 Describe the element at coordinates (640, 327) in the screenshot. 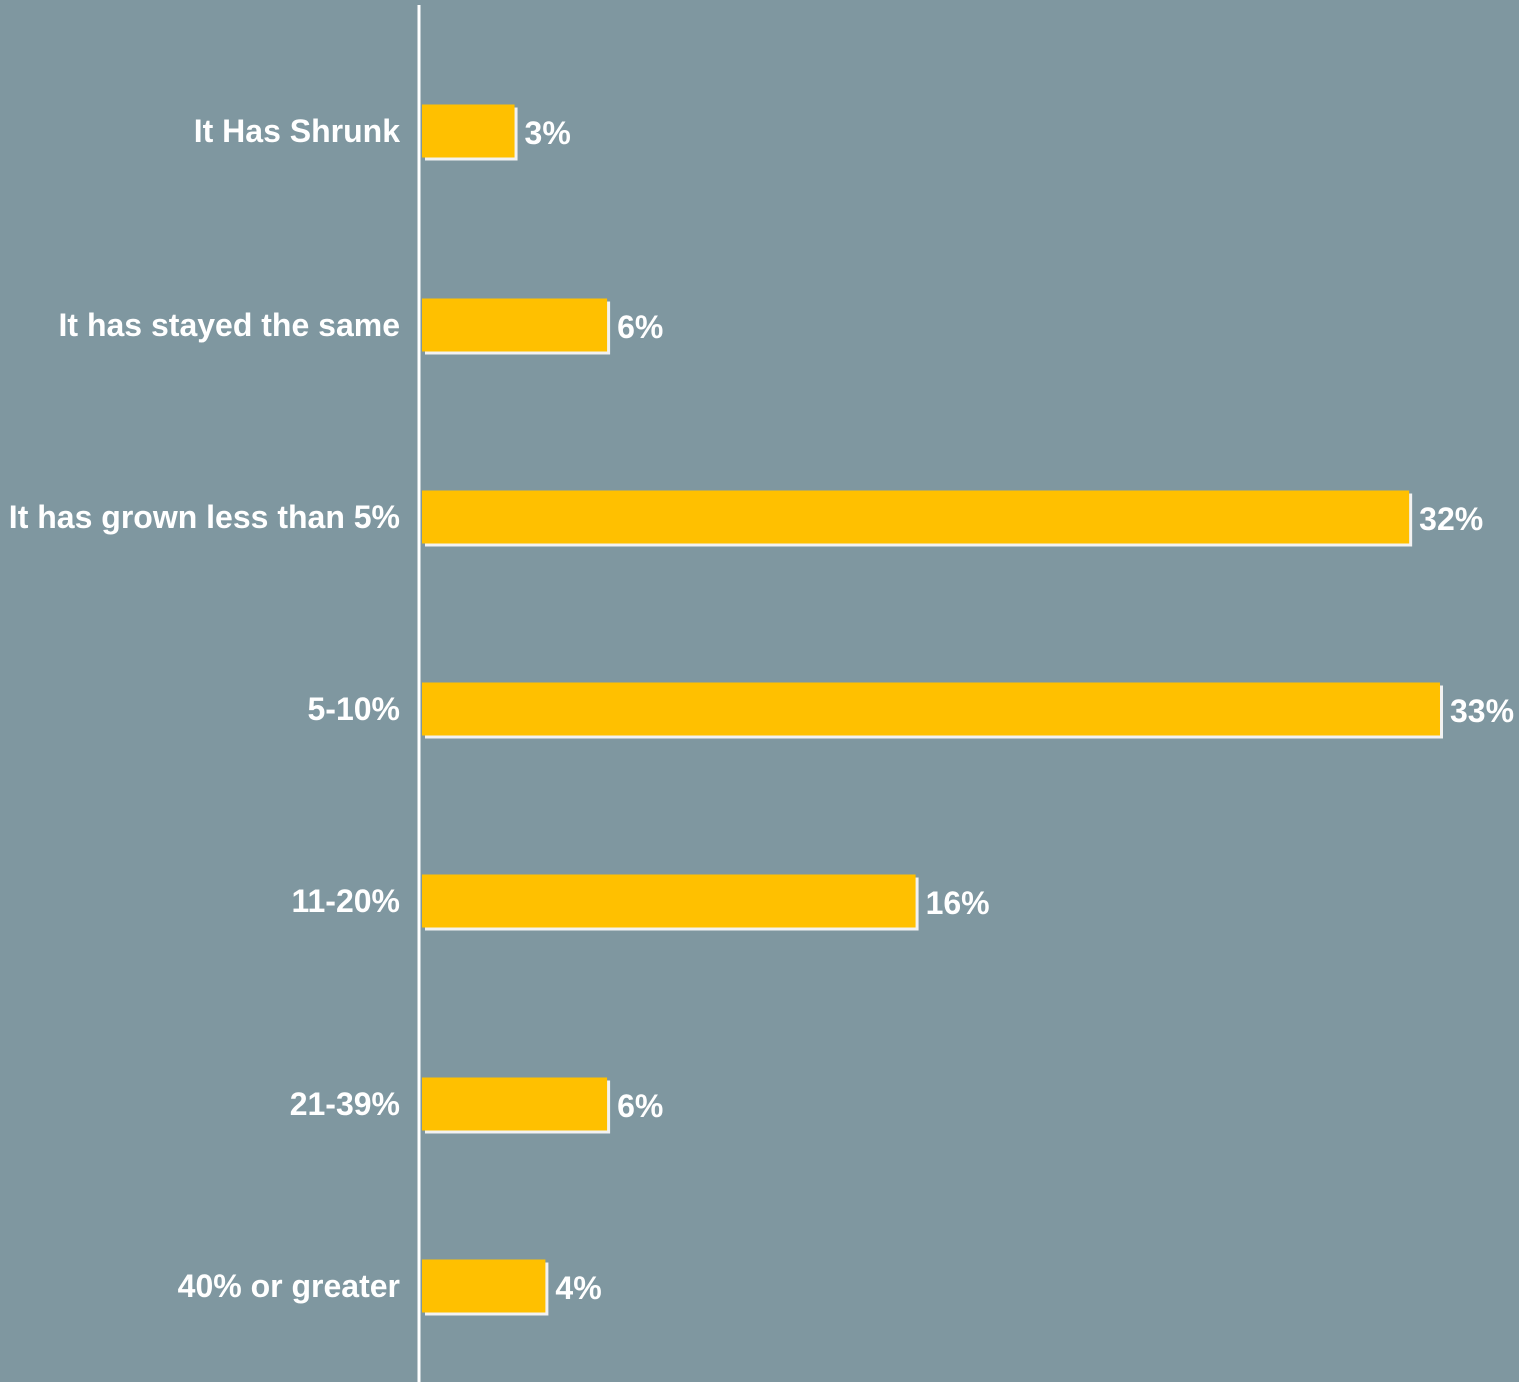

I see `value-label-1: 6%` at that location.